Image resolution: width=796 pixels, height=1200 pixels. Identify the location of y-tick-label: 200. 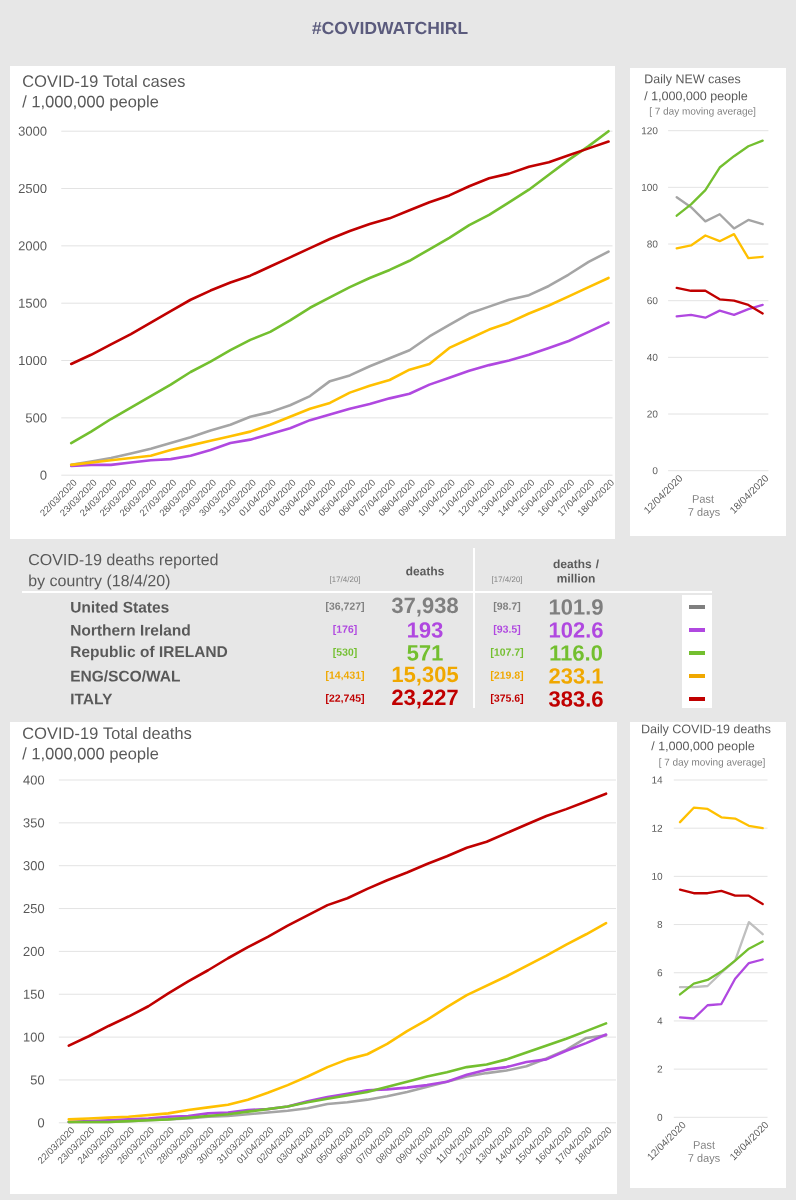
(34, 951).